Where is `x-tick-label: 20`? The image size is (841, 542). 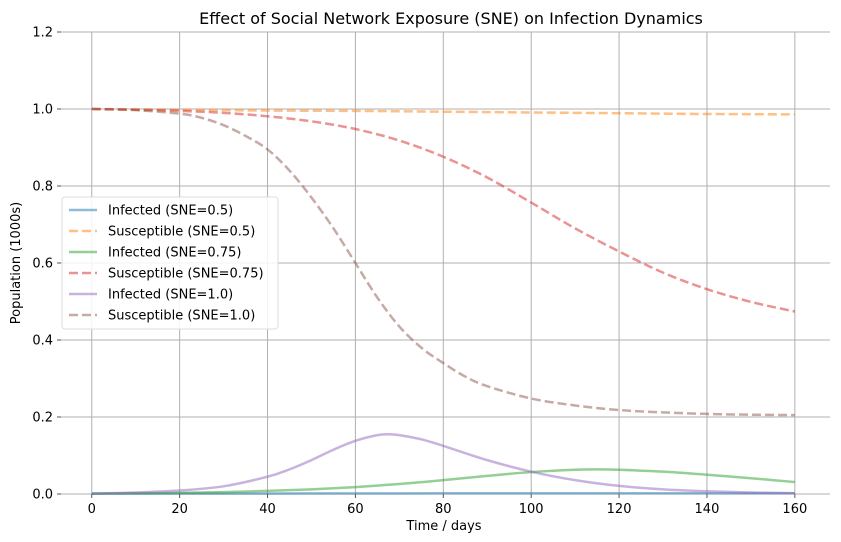
x-tick-label: 20 is located at coordinates (179, 509).